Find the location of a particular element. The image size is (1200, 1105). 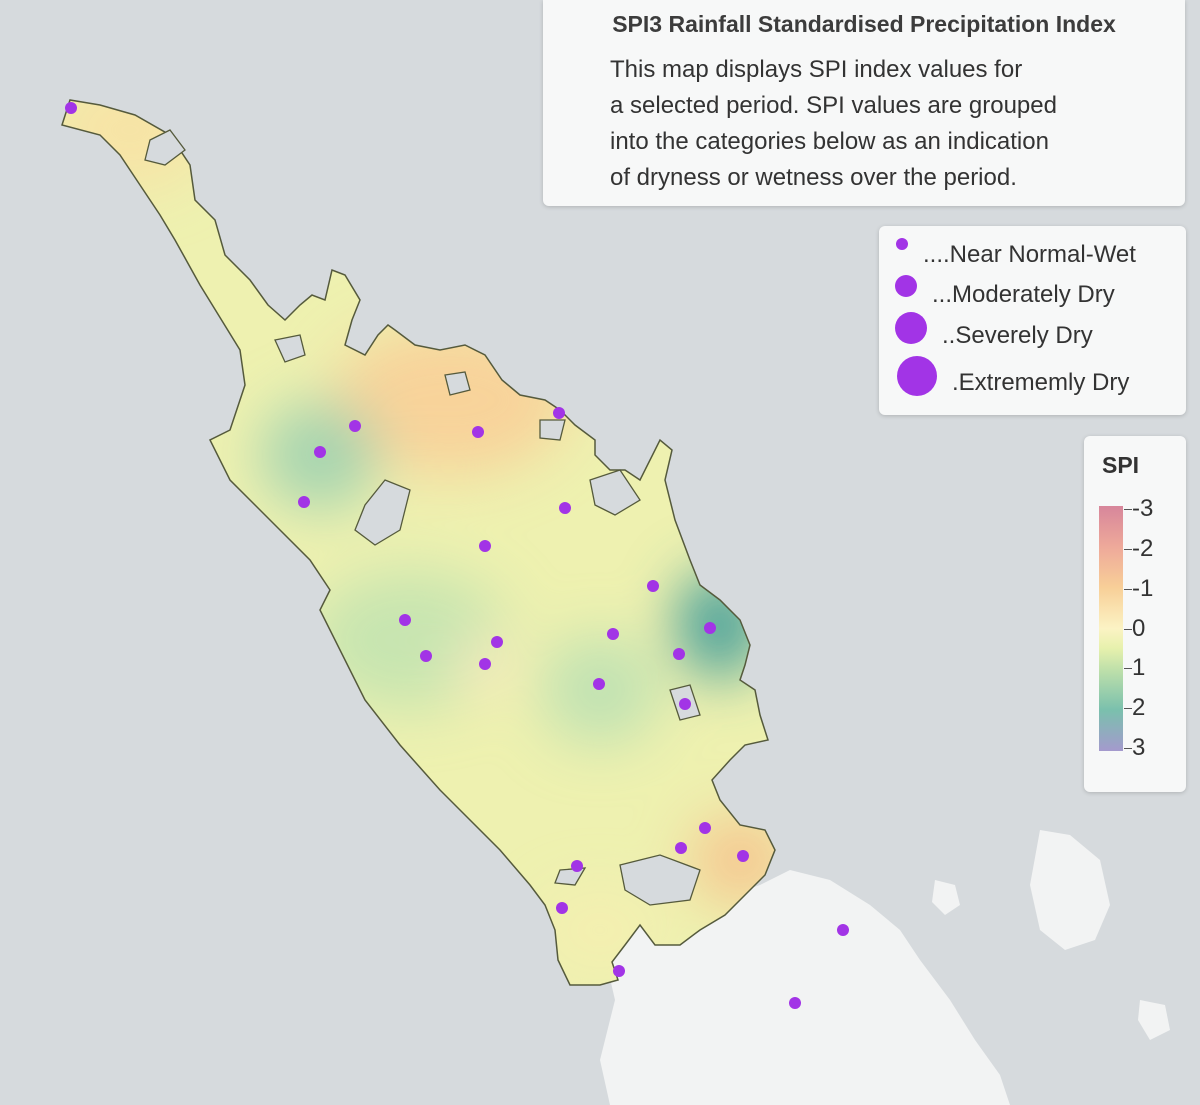

spi-color-legend: SPI -3 -2 -1 0 1 2 3 is located at coordinates (1135, 614).